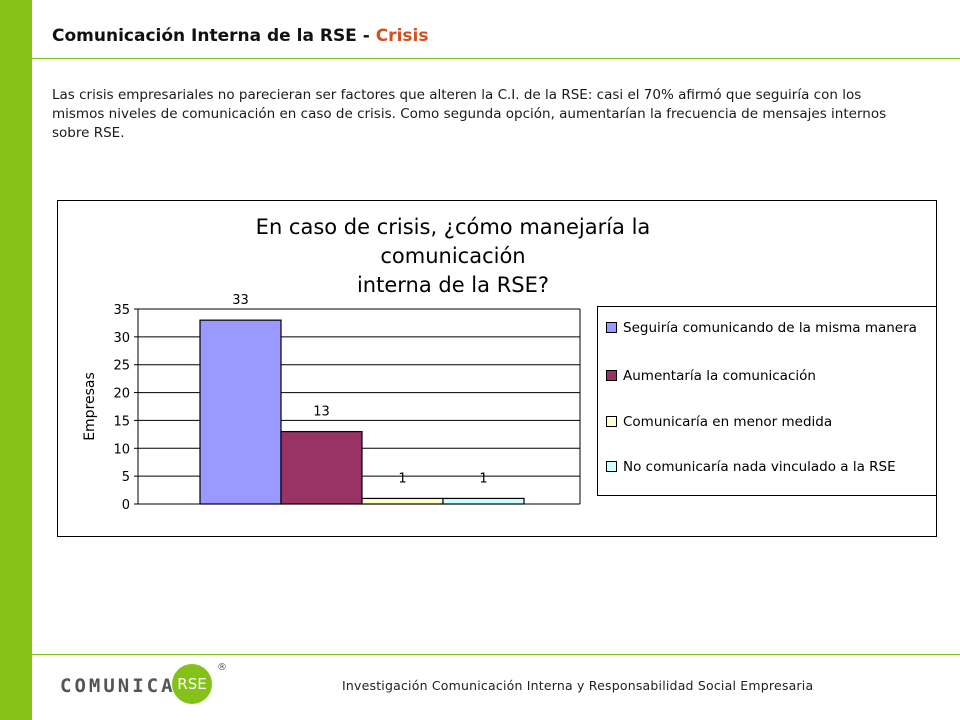  I want to click on legend-item-1: Seguiría comunicando de la misma manera, so click(761, 328).